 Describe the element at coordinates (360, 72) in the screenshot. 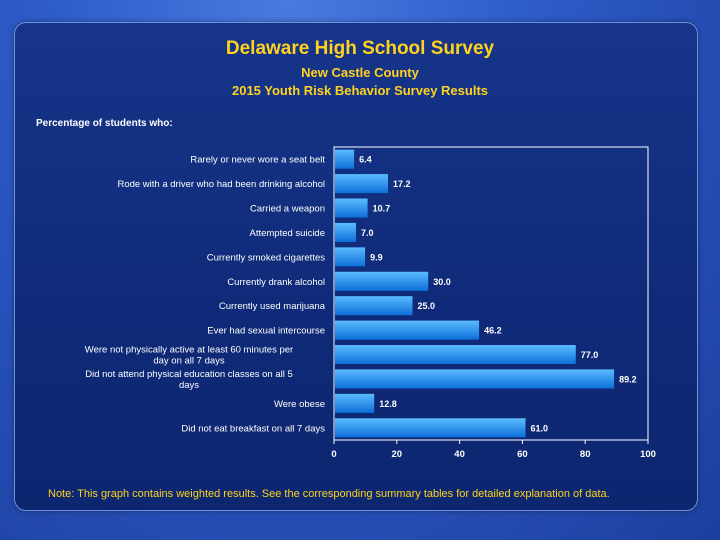

I see `chart-subtitle: New Castle County` at that location.